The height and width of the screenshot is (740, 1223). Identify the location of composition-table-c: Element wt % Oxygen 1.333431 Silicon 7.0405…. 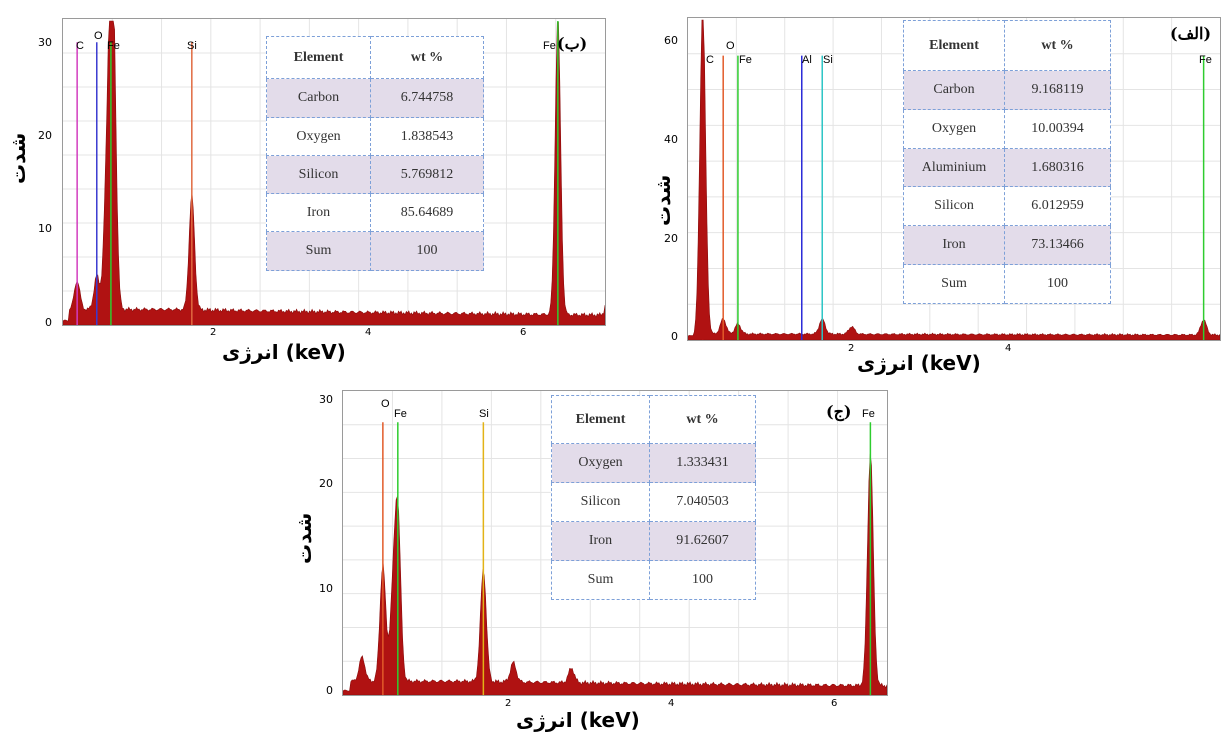
(653, 497).